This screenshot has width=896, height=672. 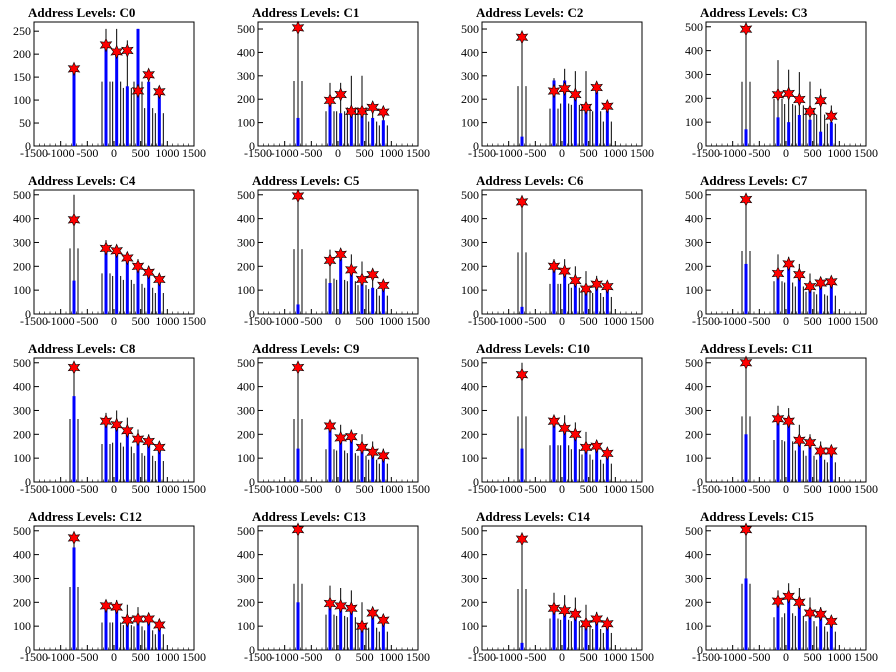 What do you see at coordinates (309, 516) in the screenshot?
I see `chart-title: Address Levels: C13` at bounding box center [309, 516].